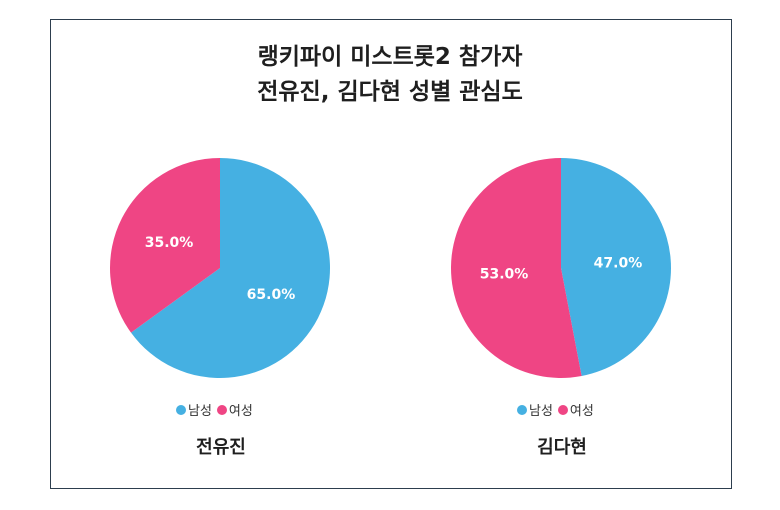 The width and height of the screenshot is (780, 510). I want to click on pie-slice-2-female, so click(516, 268).